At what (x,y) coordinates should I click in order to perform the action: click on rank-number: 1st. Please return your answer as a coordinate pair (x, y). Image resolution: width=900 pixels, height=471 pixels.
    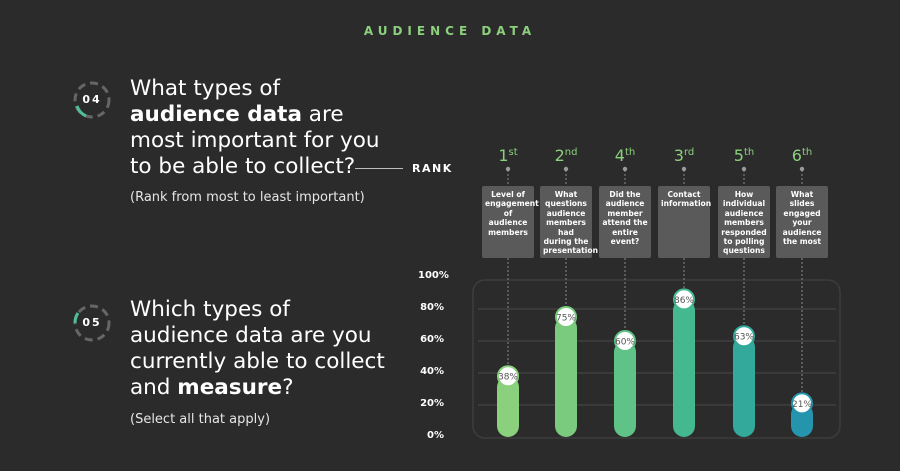
    Looking at the image, I should click on (508, 155).